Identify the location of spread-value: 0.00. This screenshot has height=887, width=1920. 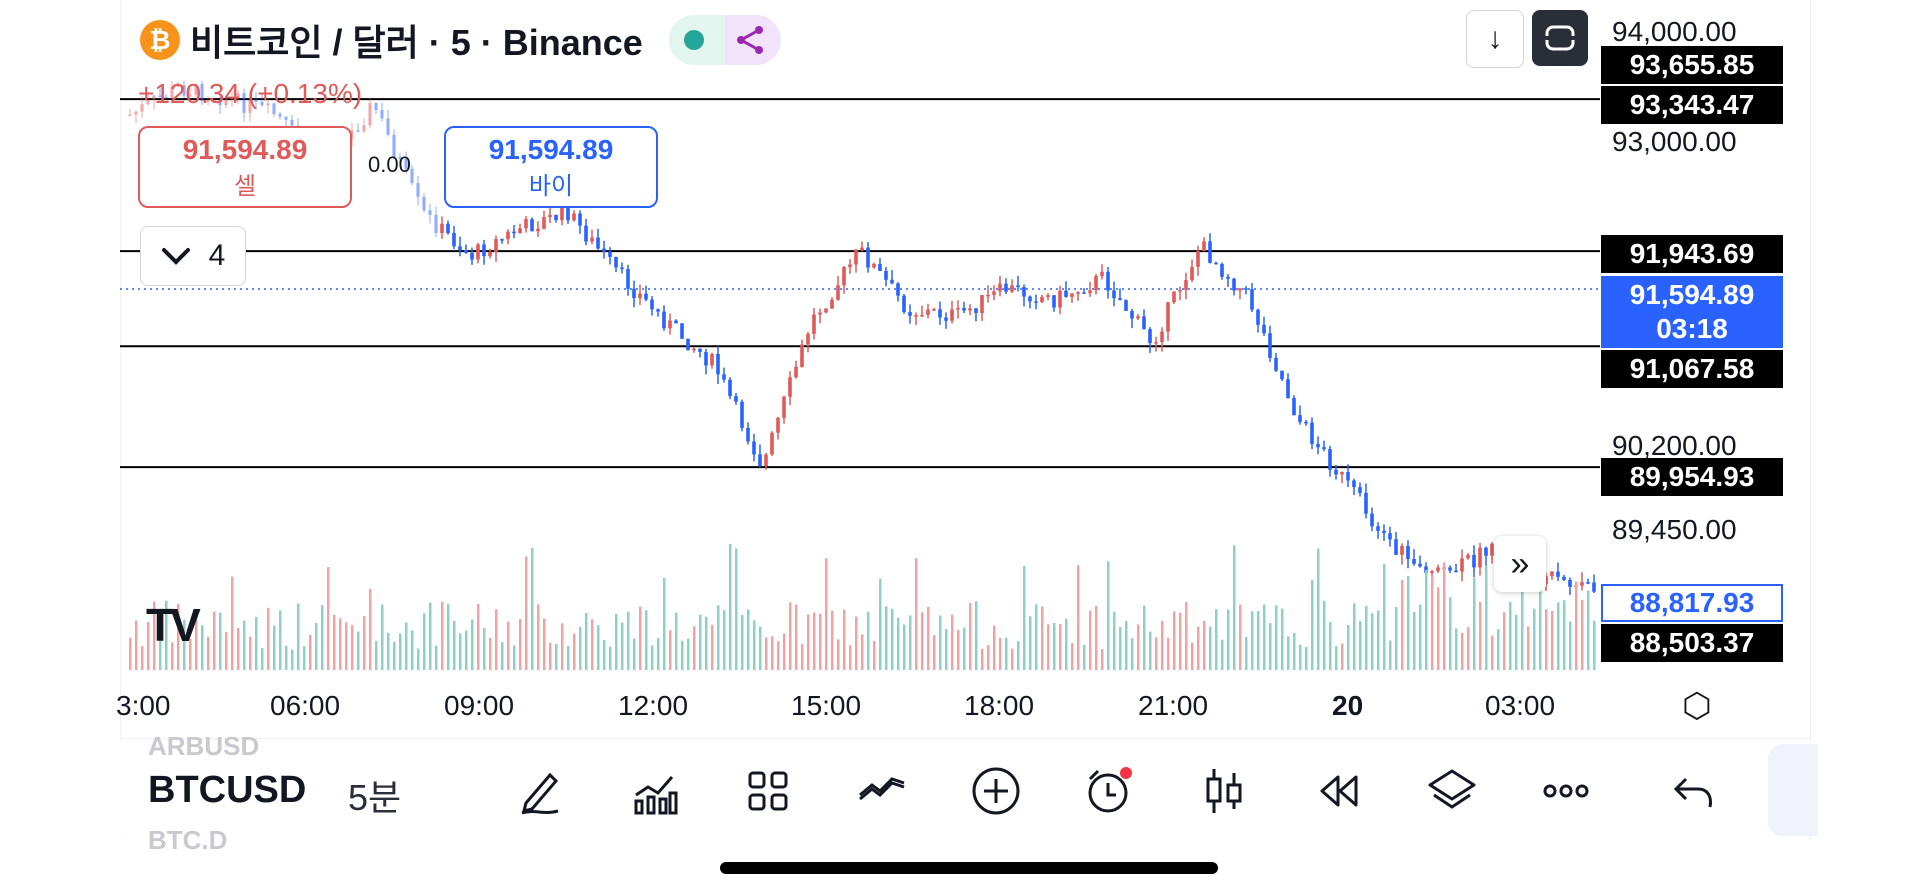
(389, 164).